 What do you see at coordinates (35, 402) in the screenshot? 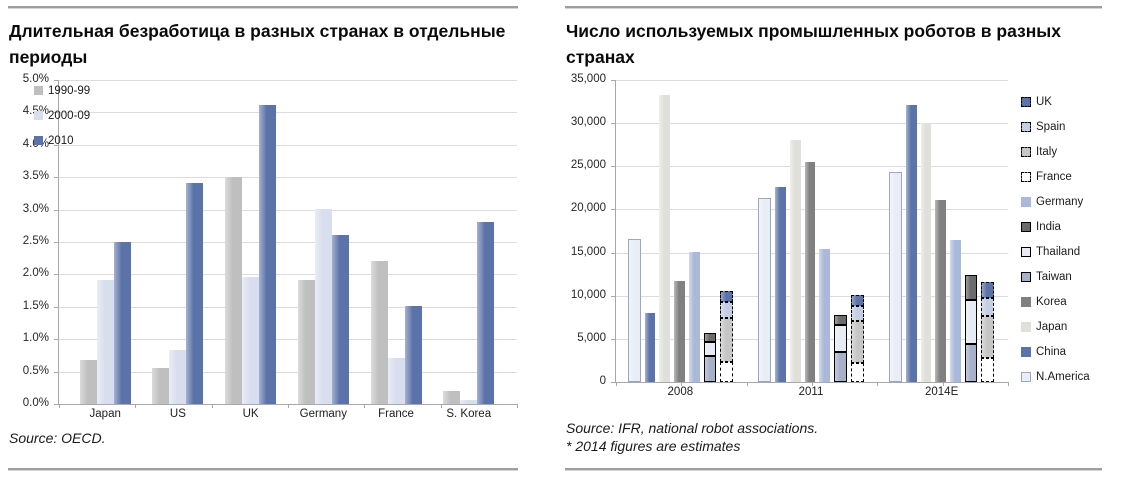
I see `y-axis-label: 0.0%` at bounding box center [35, 402].